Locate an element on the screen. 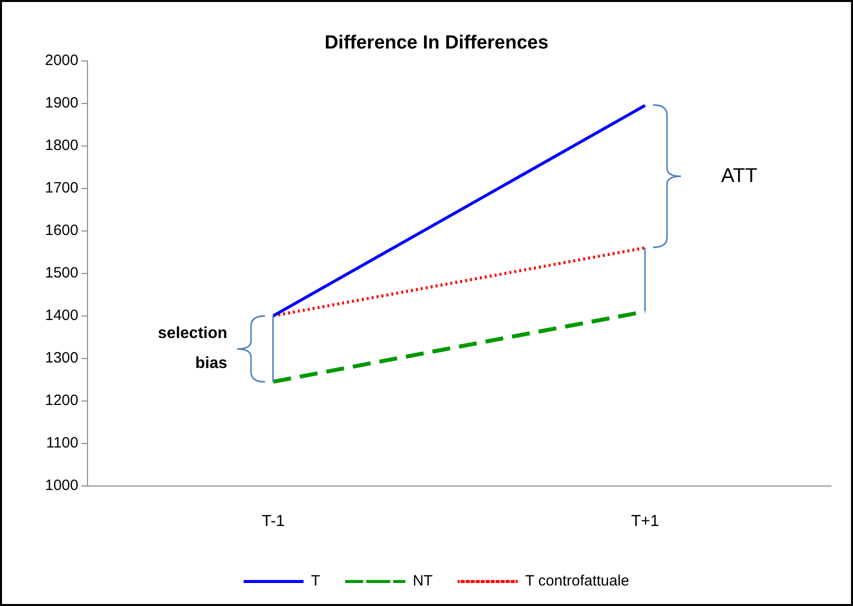 The height and width of the screenshot is (606, 853). y-tick-label: 1400 is located at coordinates (61, 315).